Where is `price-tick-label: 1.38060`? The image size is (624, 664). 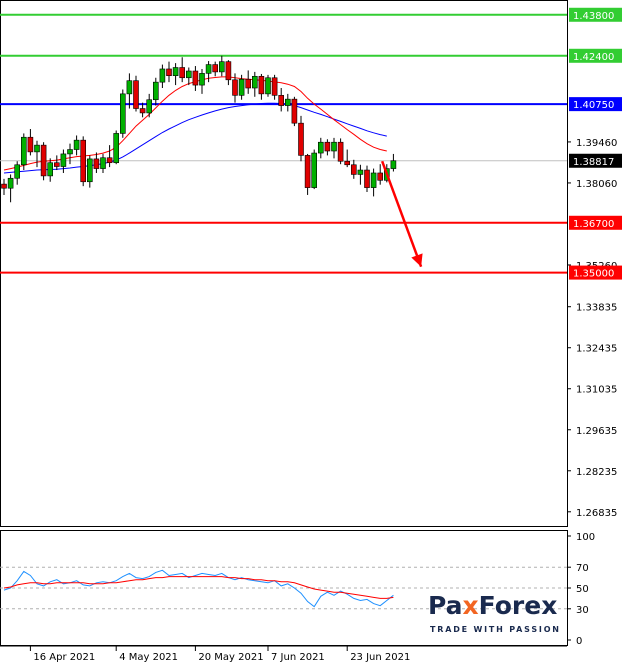 price-tick-label: 1.38060 is located at coordinates (596, 184).